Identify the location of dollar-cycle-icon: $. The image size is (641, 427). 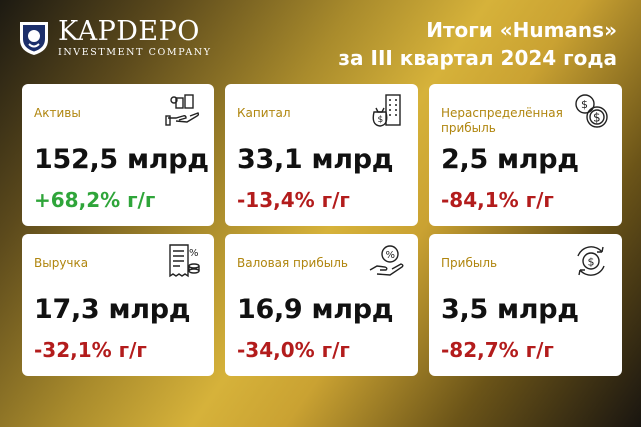
(591, 261).